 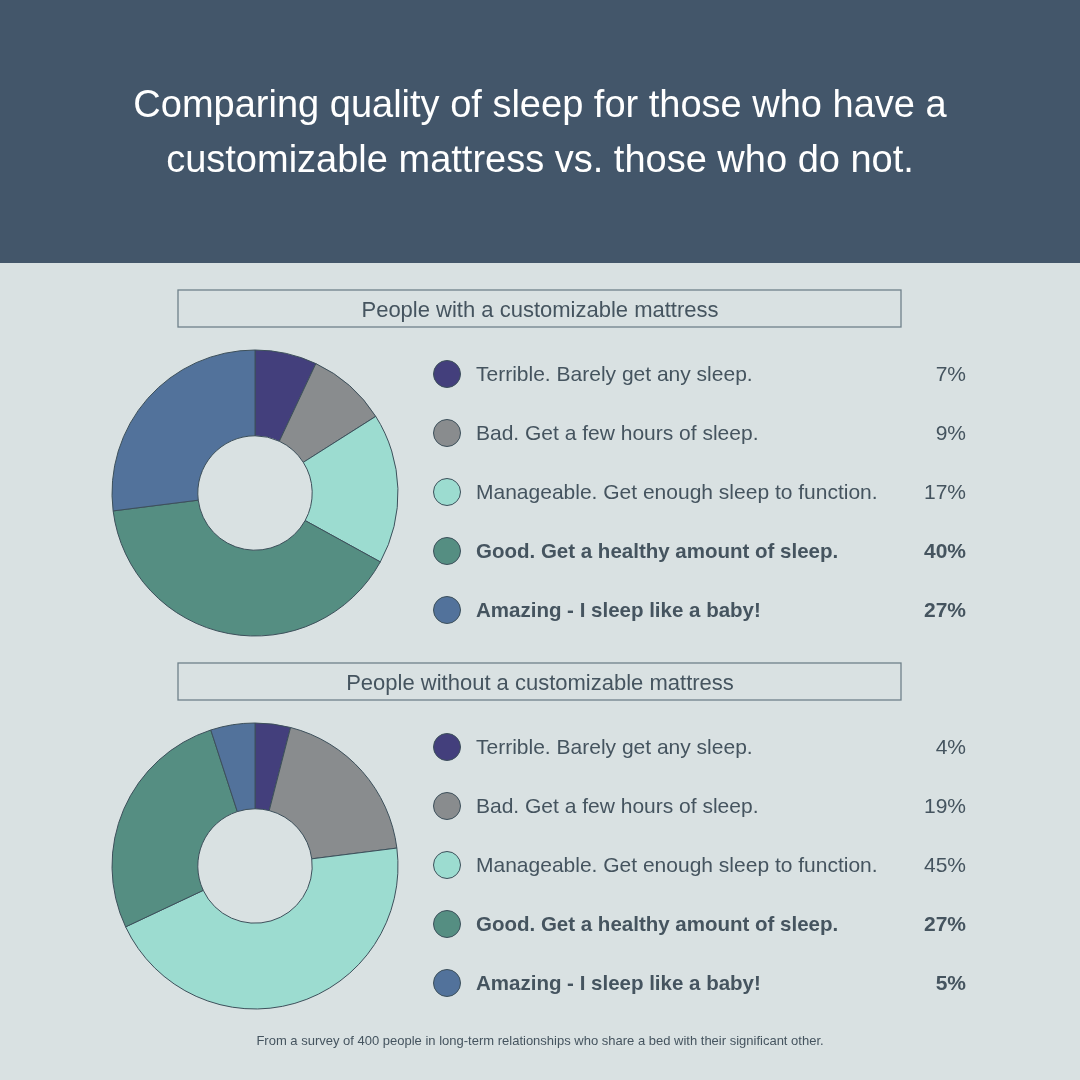 What do you see at coordinates (951, 982) in the screenshot?
I see `data-label: 5%` at bounding box center [951, 982].